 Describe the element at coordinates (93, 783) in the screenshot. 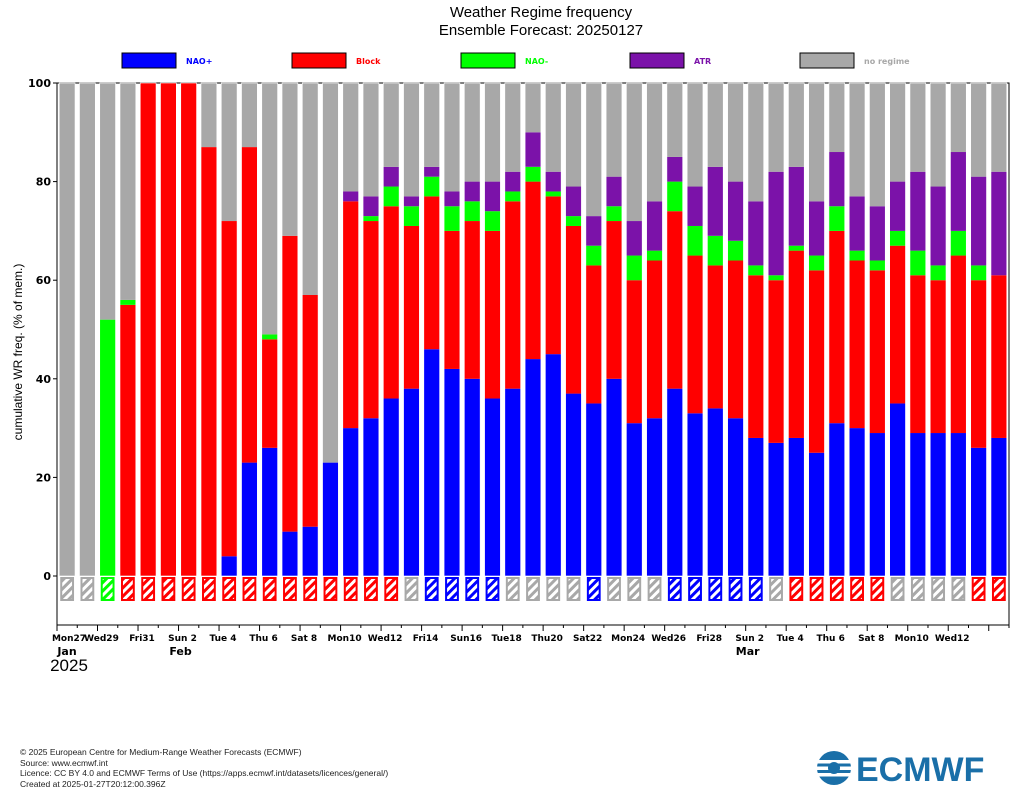

I see `footer-created: Created at 2025-01-27T20:12:00.396Z` at that location.